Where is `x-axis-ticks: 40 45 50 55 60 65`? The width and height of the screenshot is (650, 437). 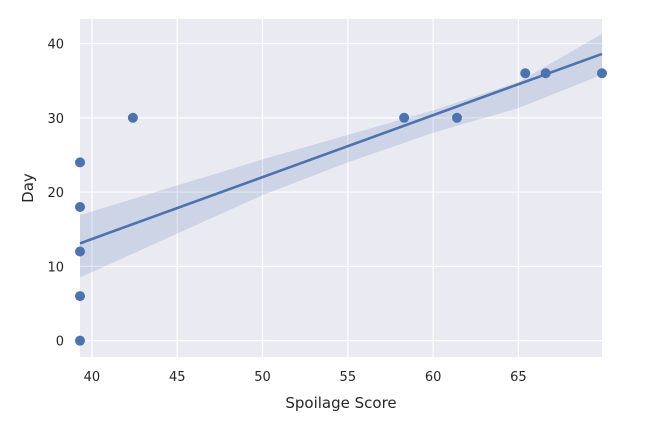 x-axis-ticks: 40 45 50 55 60 65 is located at coordinates (305, 377).